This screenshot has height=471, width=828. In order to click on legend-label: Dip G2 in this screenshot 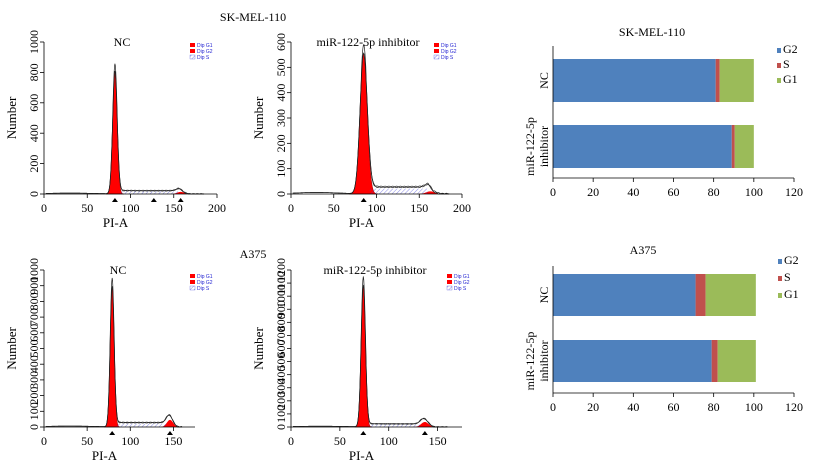, I will do `click(205, 283)`.